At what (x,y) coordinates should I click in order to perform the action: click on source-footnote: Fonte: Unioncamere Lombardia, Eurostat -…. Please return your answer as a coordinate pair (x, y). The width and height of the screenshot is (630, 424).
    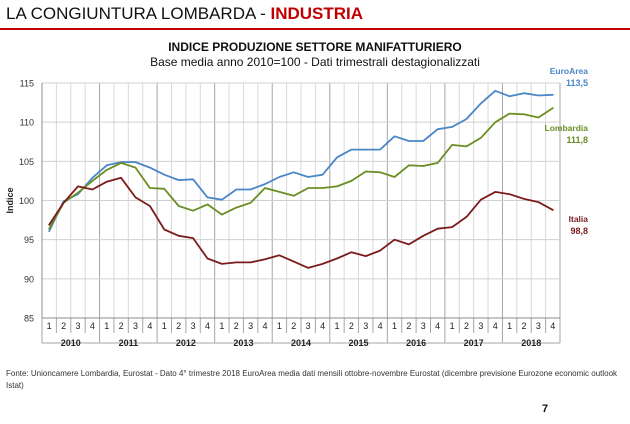
    Looking at the image, I should click on (312, 379).